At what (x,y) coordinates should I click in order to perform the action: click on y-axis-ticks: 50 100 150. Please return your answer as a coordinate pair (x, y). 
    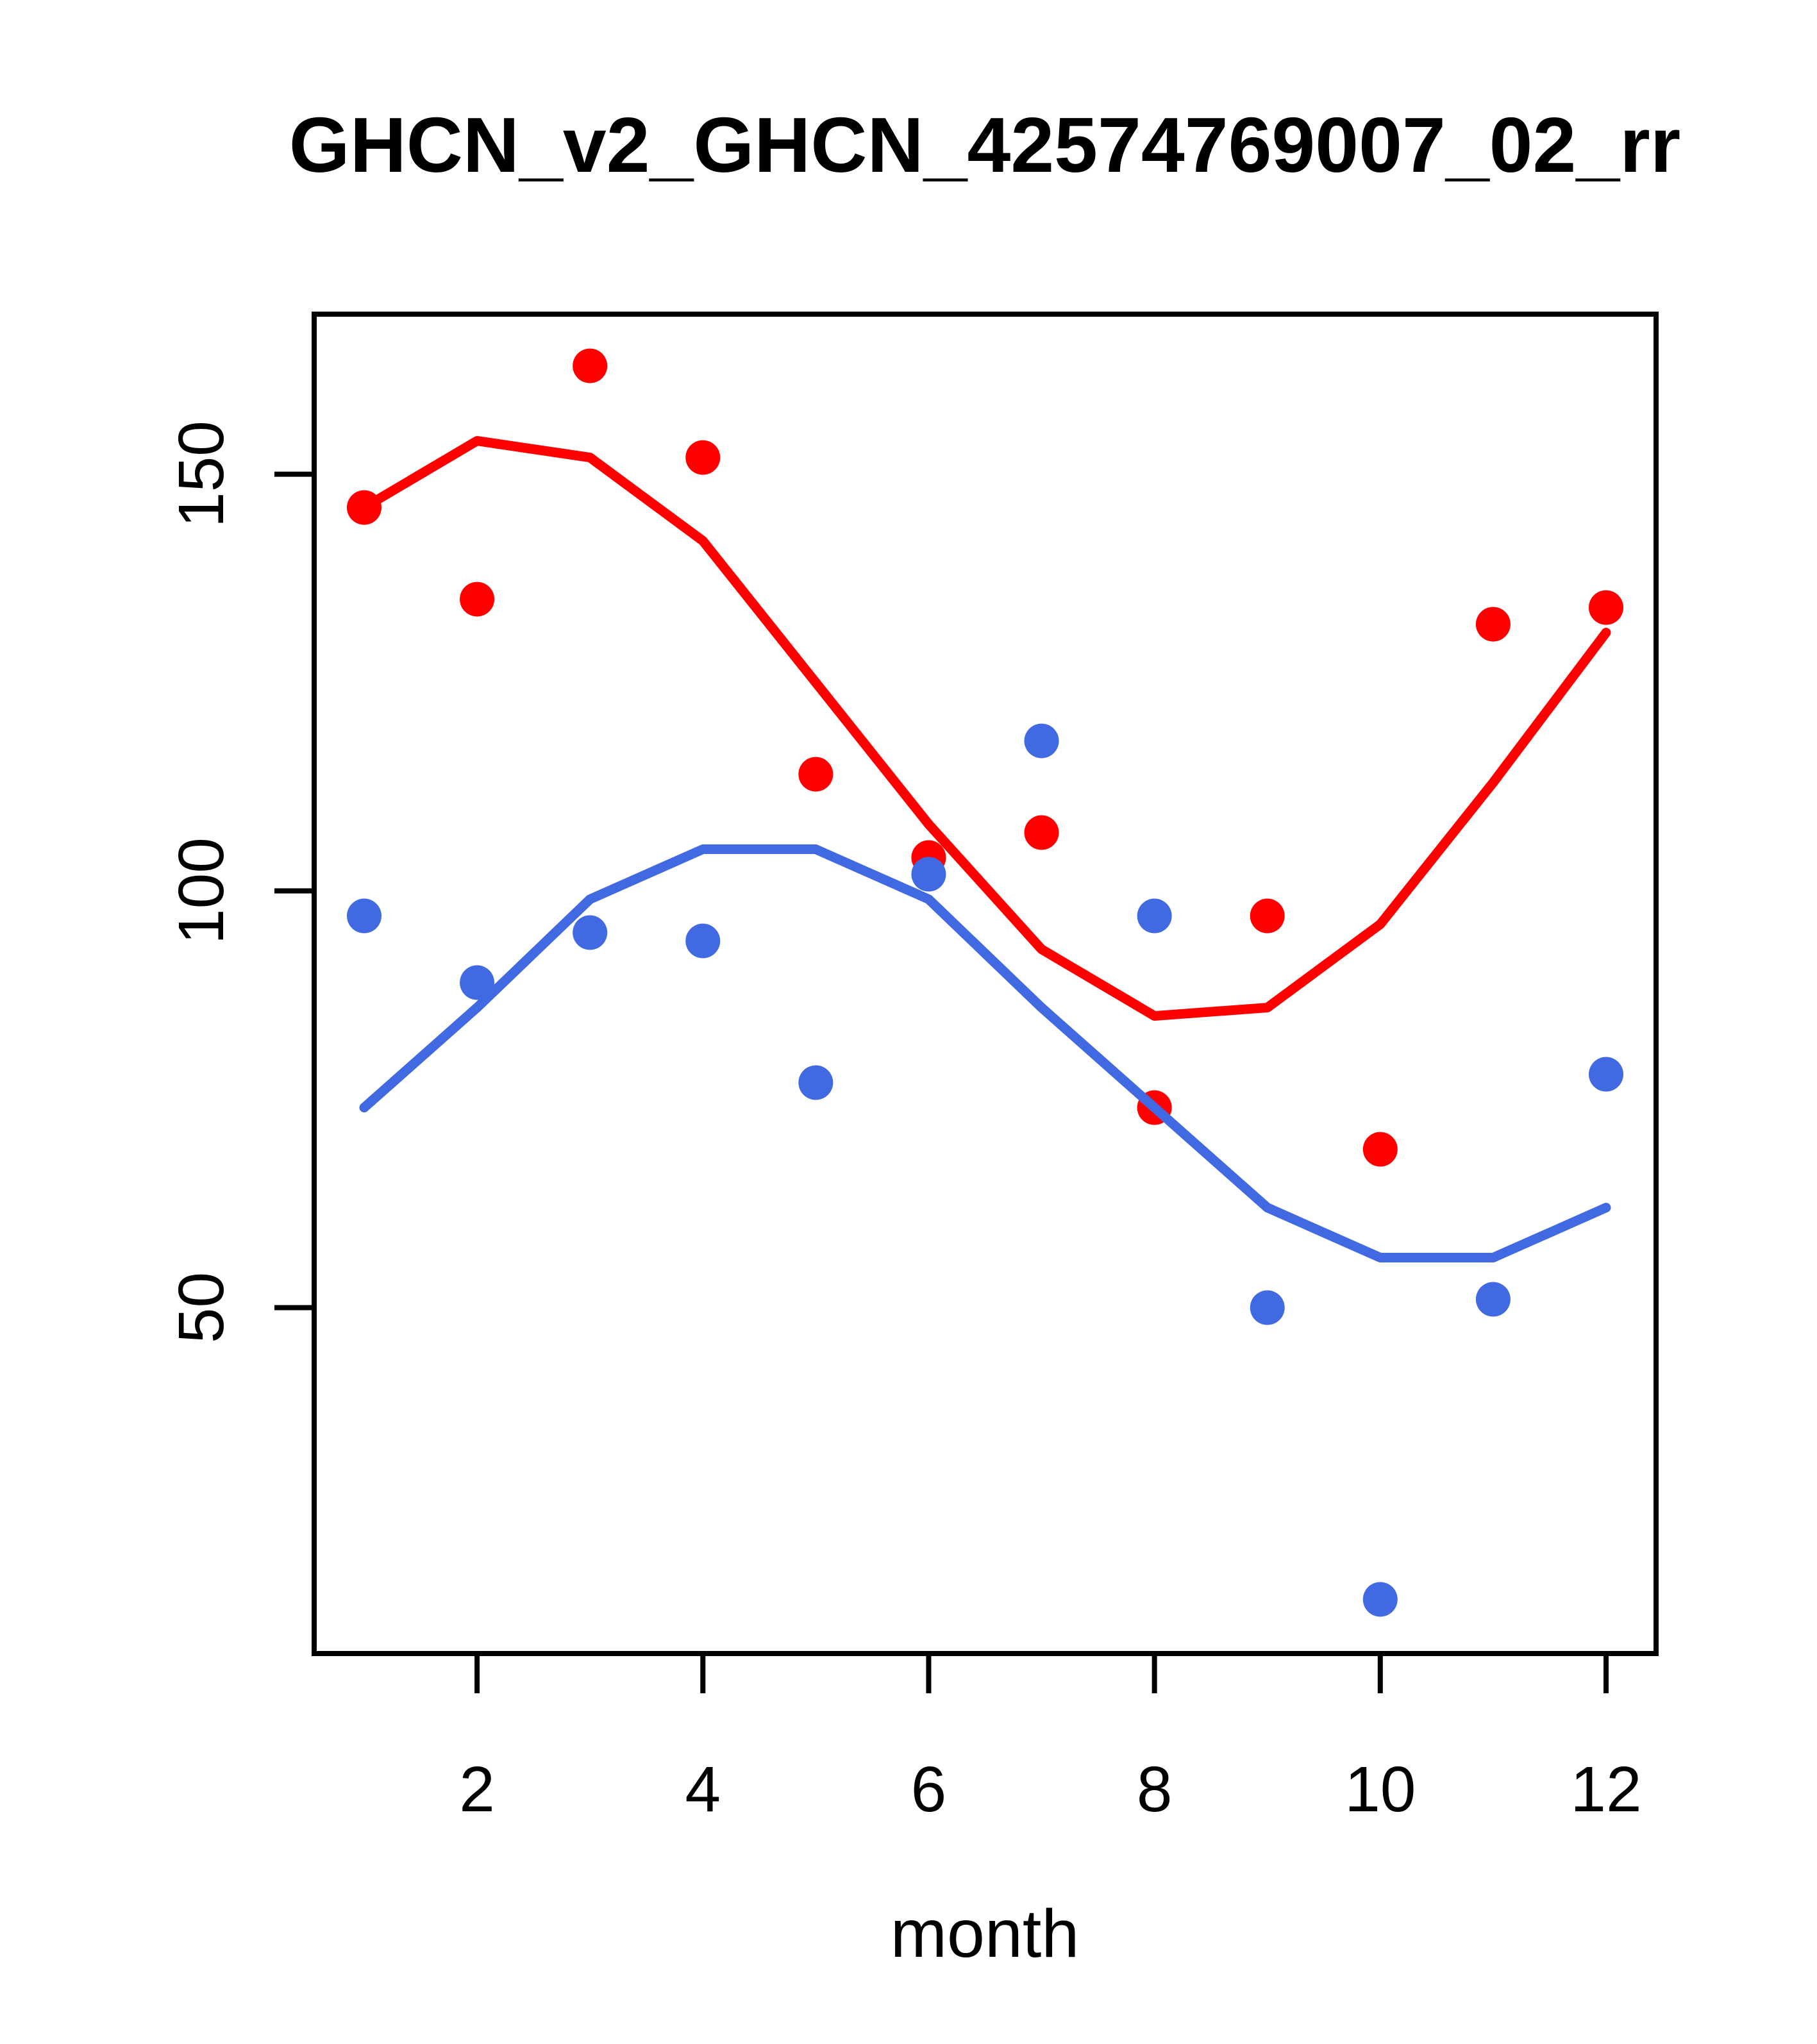
    Looking at the image, I should click on (239, 882).